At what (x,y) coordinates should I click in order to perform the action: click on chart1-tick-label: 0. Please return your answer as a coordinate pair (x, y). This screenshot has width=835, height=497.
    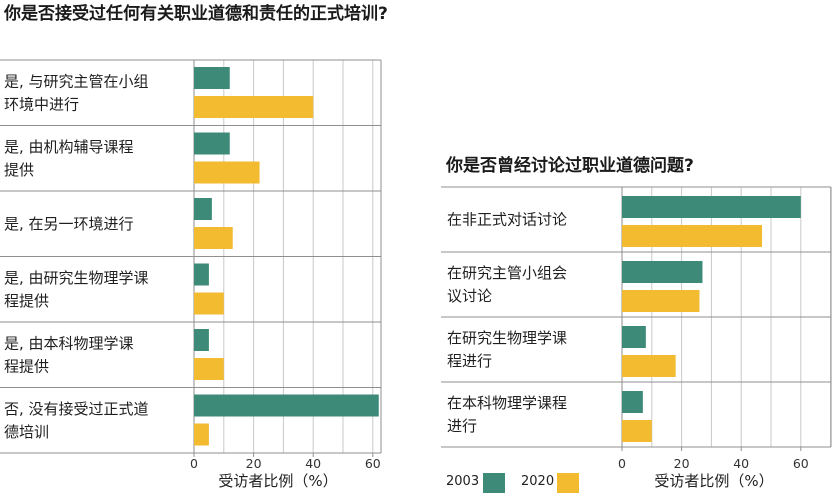
    Looking at the image, I should click on (194, 463).